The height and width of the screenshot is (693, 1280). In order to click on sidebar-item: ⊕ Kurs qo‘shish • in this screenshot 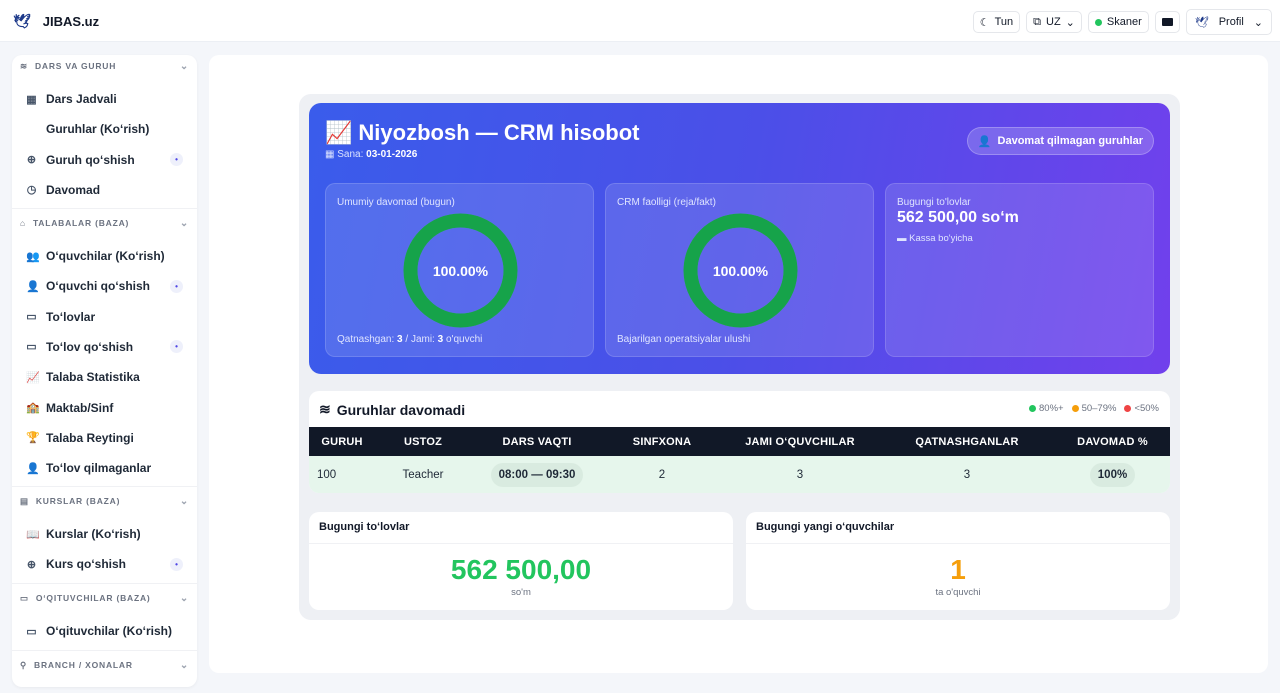, I will do `click(104, 564)`.